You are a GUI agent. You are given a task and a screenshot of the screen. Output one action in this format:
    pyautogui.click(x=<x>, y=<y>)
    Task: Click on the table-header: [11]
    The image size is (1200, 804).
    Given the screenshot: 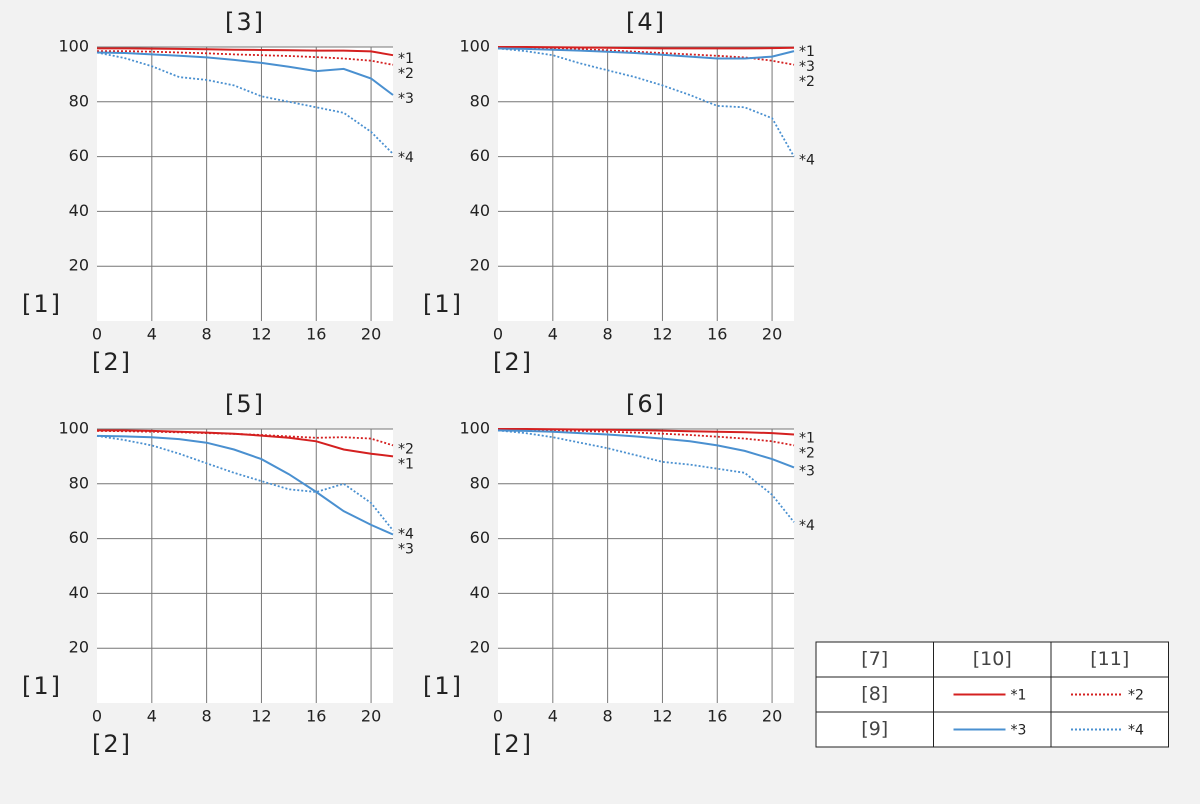 What is the action you would take?
    pyautogui.click(x=1109, y=659)
    